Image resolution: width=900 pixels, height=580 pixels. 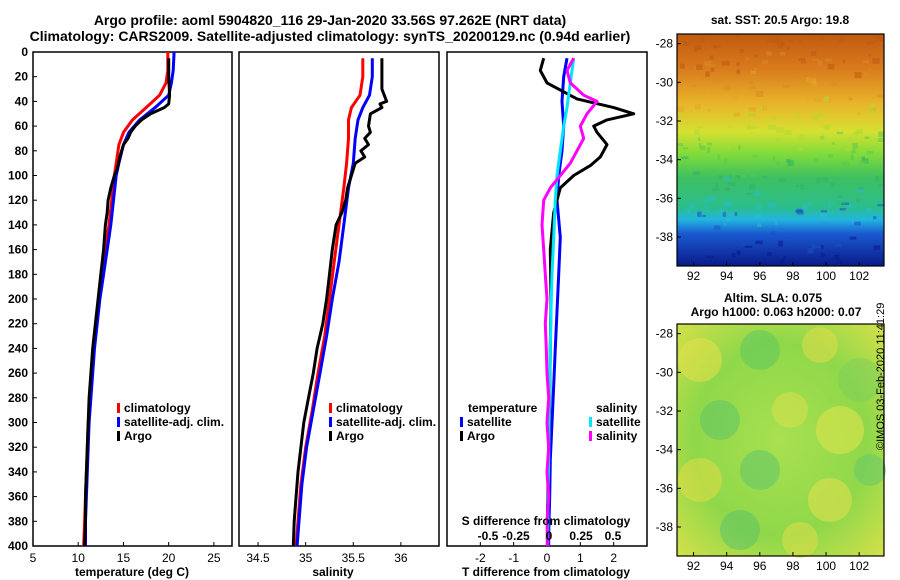 What do you see at coordinates (513, 558) in the screenshot?
I see `t-difference-tick-label: -1` at bounding box center [513, 558].